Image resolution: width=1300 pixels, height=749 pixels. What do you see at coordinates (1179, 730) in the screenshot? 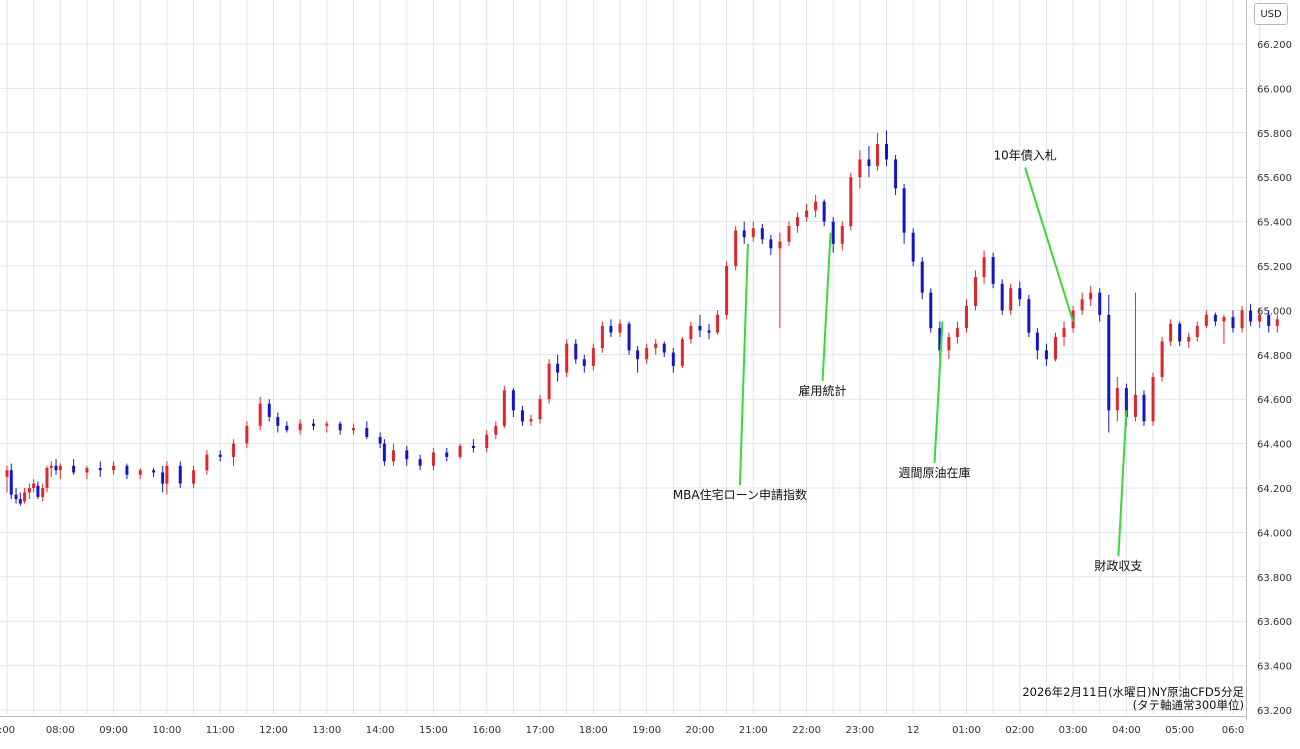
I see `x-tick-label: 05:00` at bounding box center [1179, 730].